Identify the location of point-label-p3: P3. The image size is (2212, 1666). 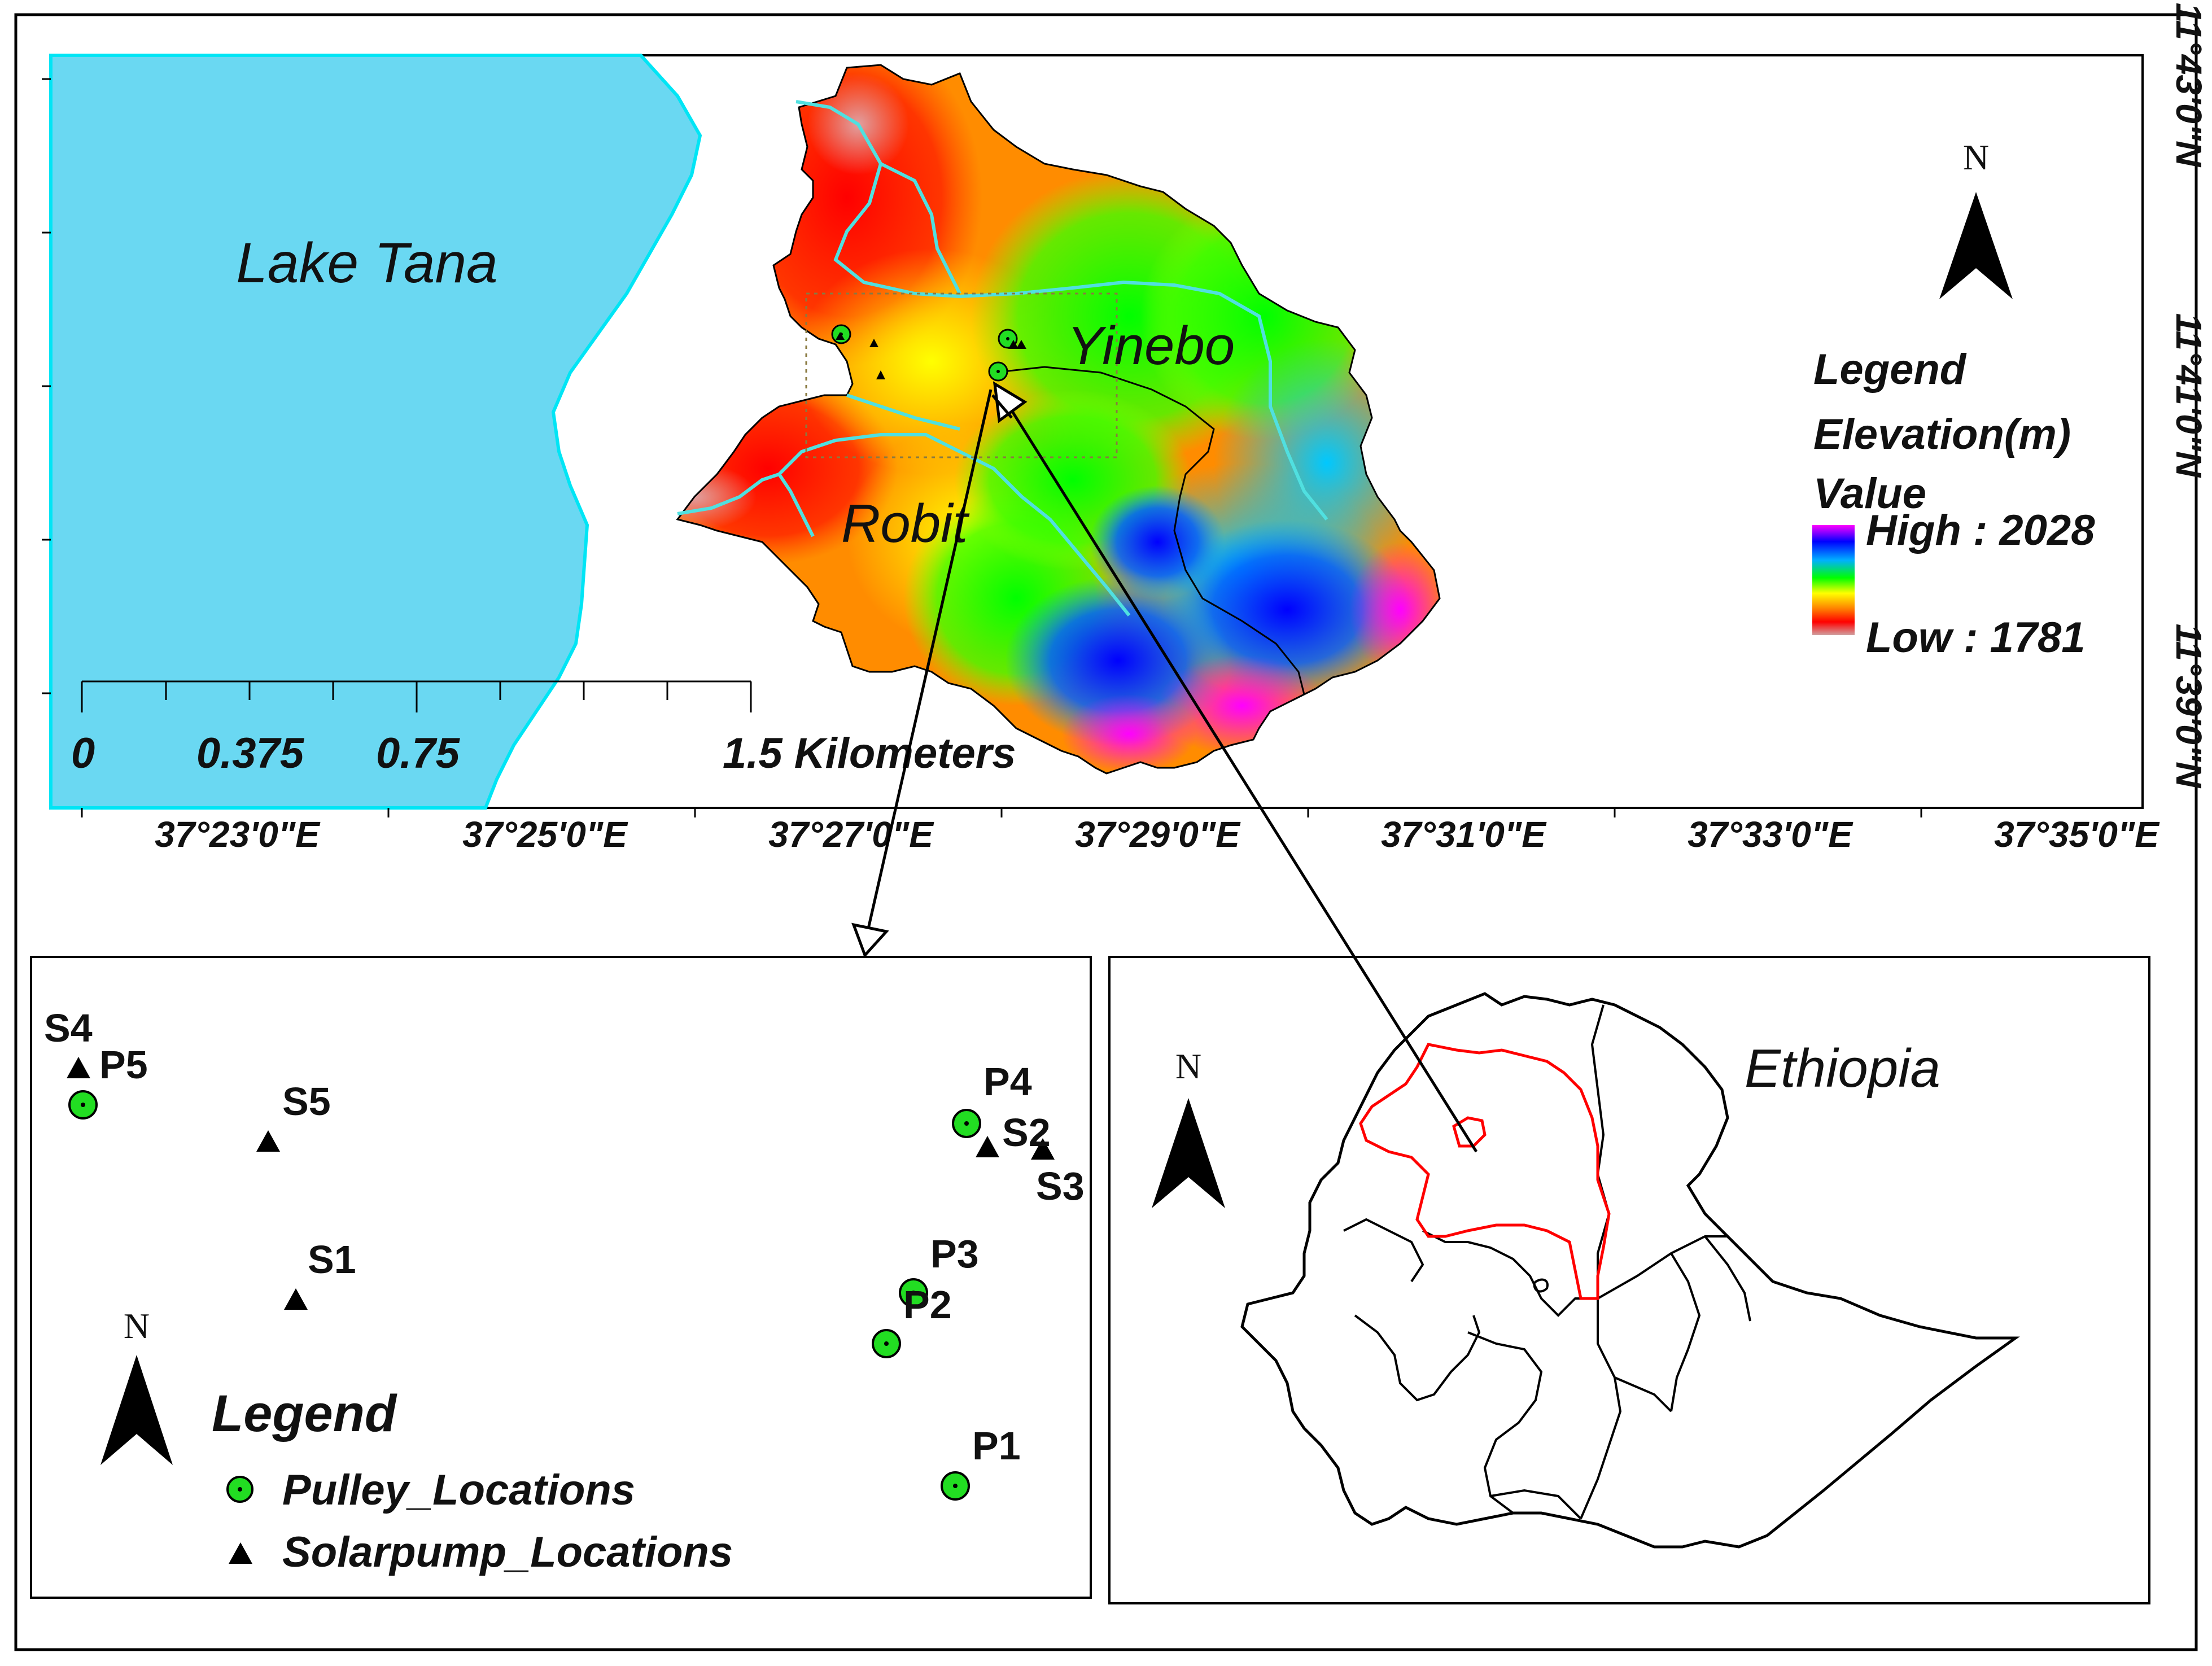
(954, 1254).